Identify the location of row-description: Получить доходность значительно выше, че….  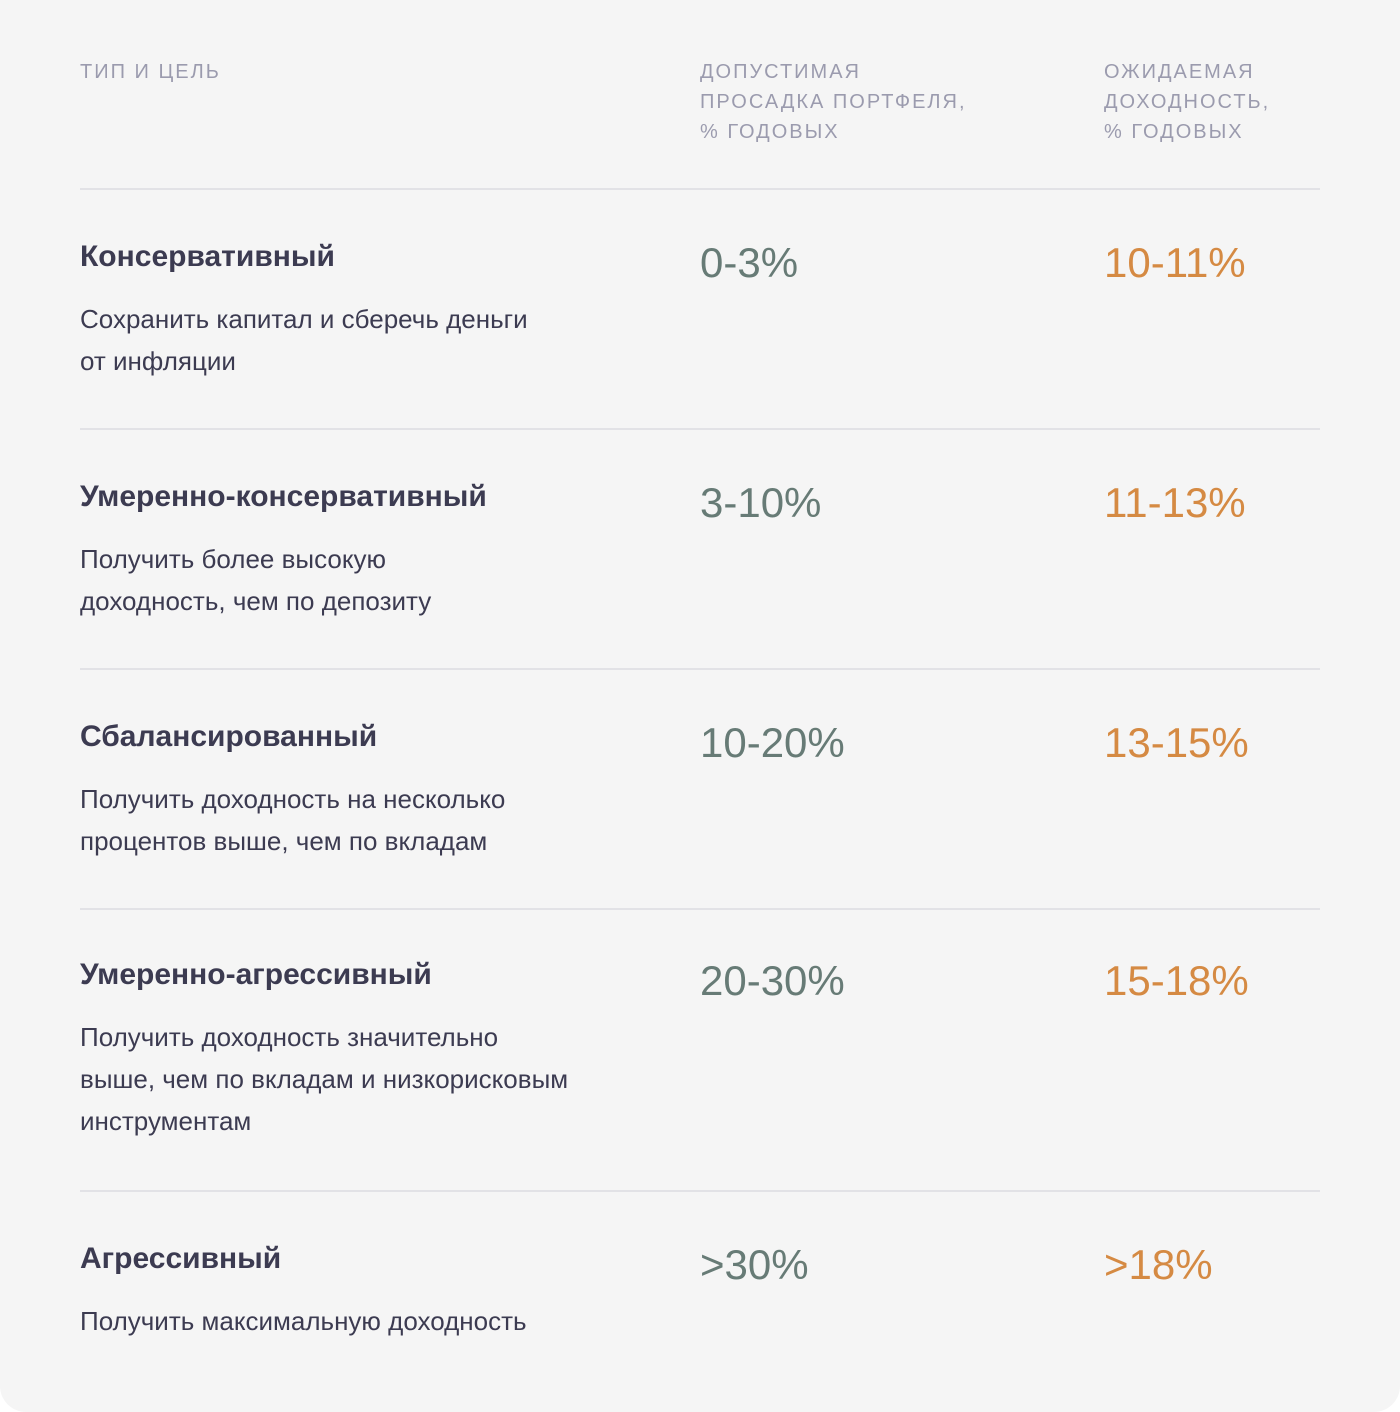
(324, 1079).